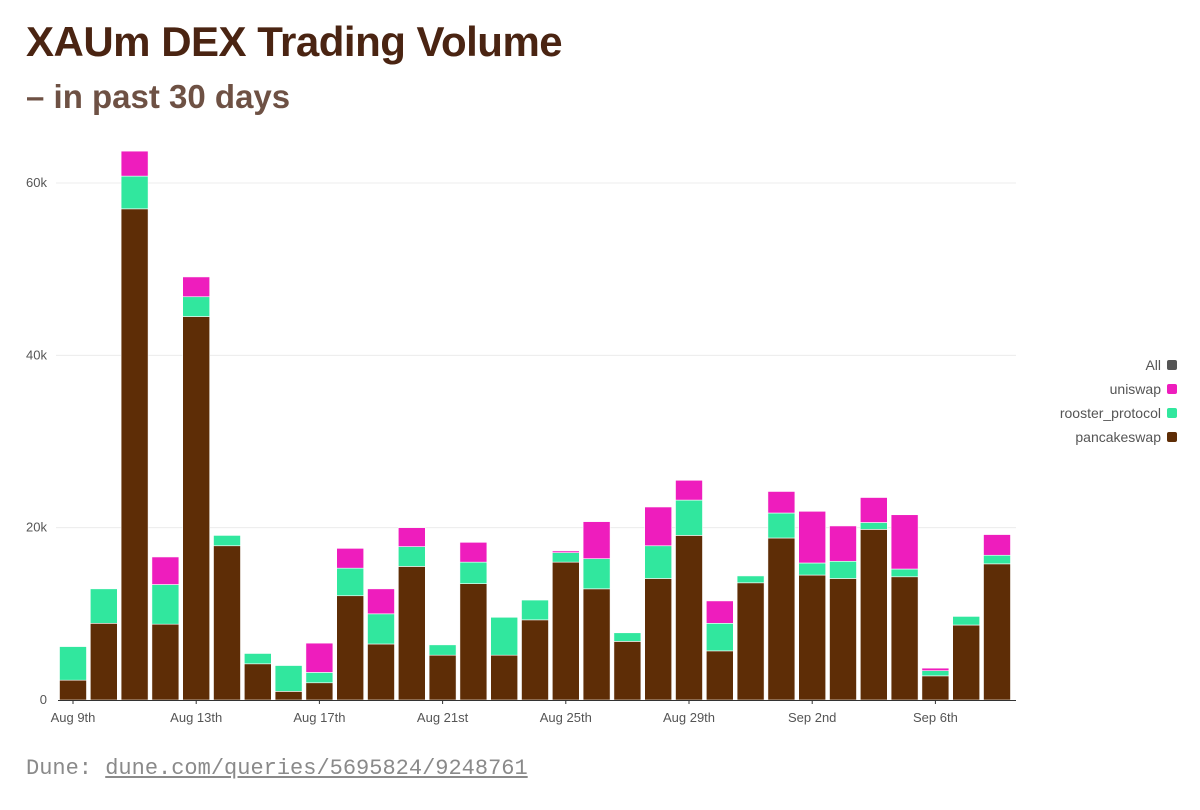 This screenshot has height=810, width=1200. What do you see at coordinates (59, 768) in the screenshot?
I see `source-label: Dune:` at bounding box center [59, 768].